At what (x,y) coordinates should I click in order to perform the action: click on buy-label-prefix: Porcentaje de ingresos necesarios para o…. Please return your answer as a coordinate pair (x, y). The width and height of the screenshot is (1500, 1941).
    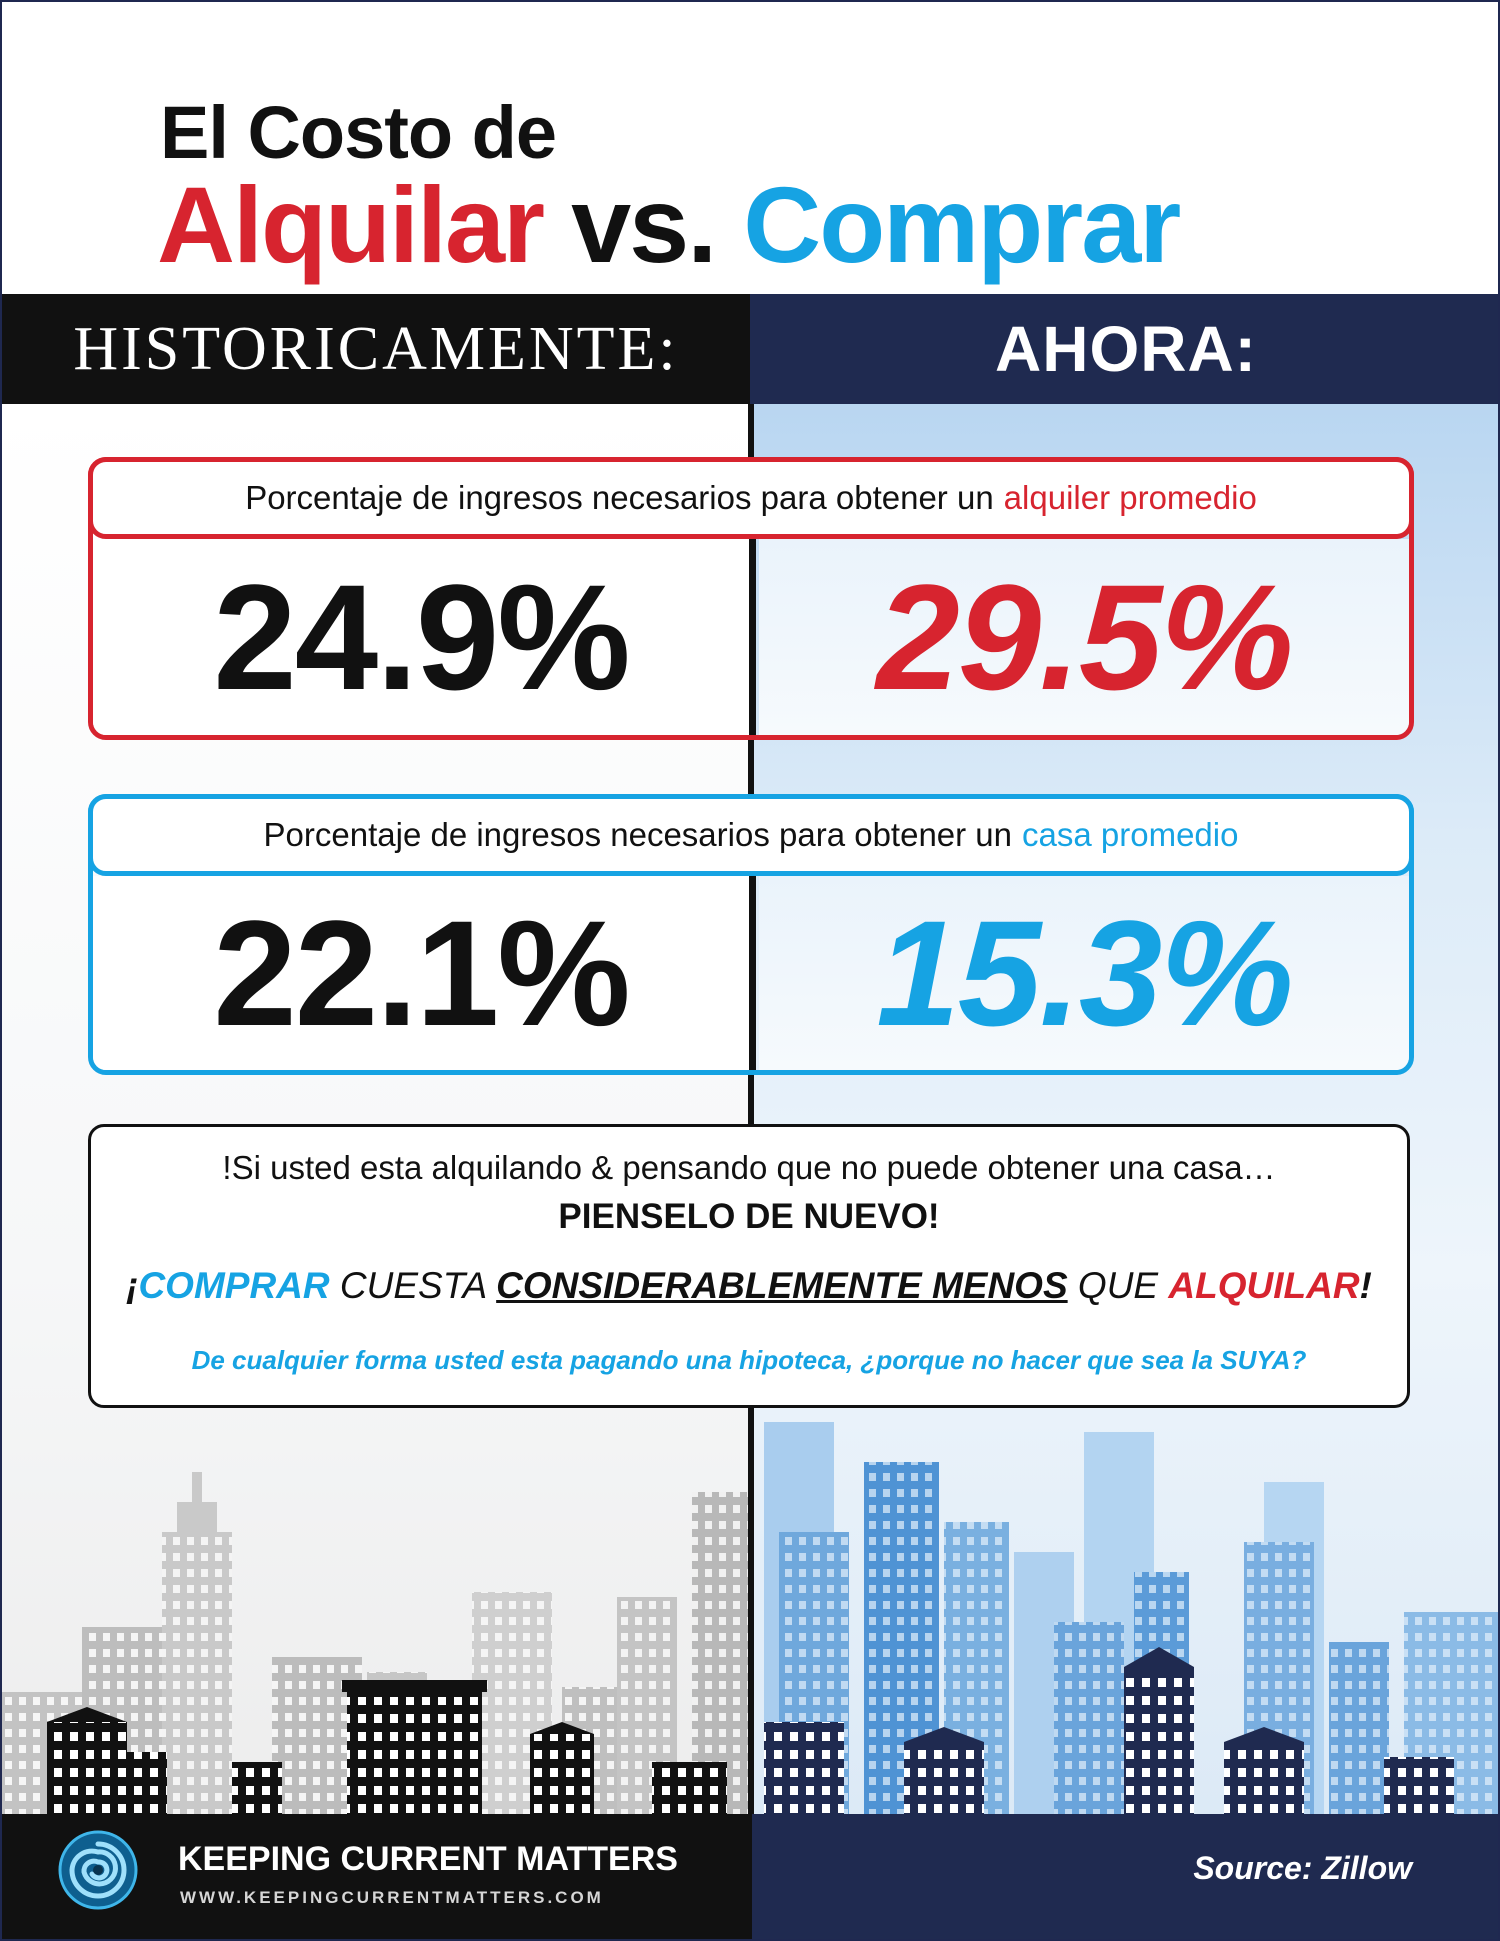
    Looking at the image, I should click on (638, 834).